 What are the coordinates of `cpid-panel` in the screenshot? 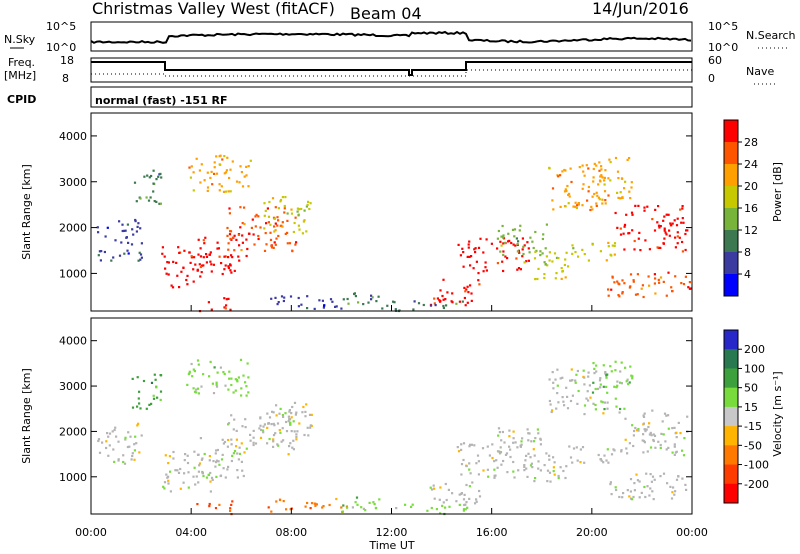 It's located at (391, 97).